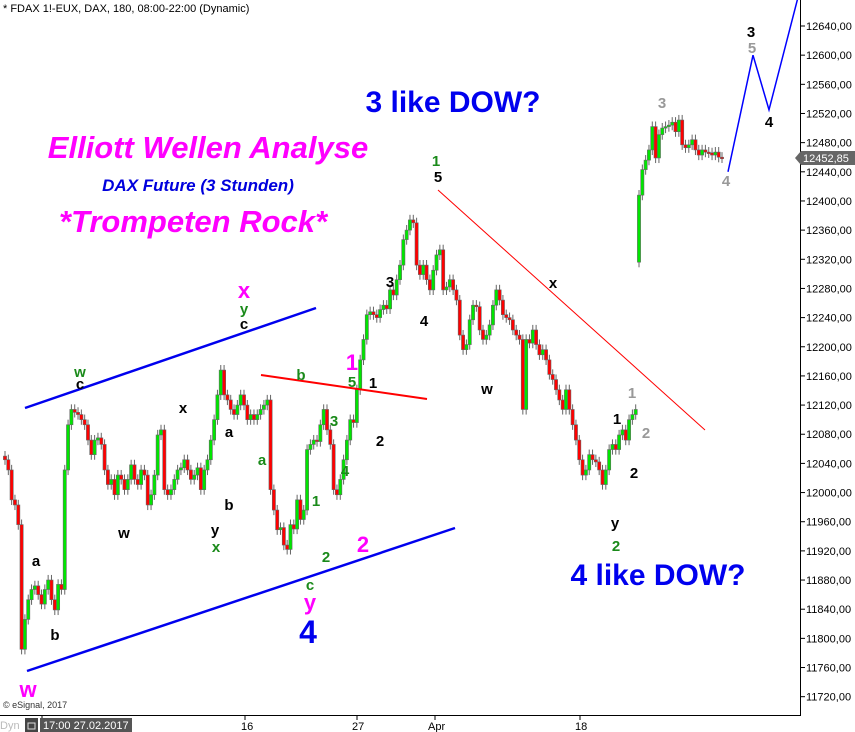 Image resolution: width=855 pixels, height=732 pixels. What do you see at coordinates (314, 723) in the screenshot?
I see `x-axis-ticks: 16 27 Apr 18` at bounding box center [314, 723].